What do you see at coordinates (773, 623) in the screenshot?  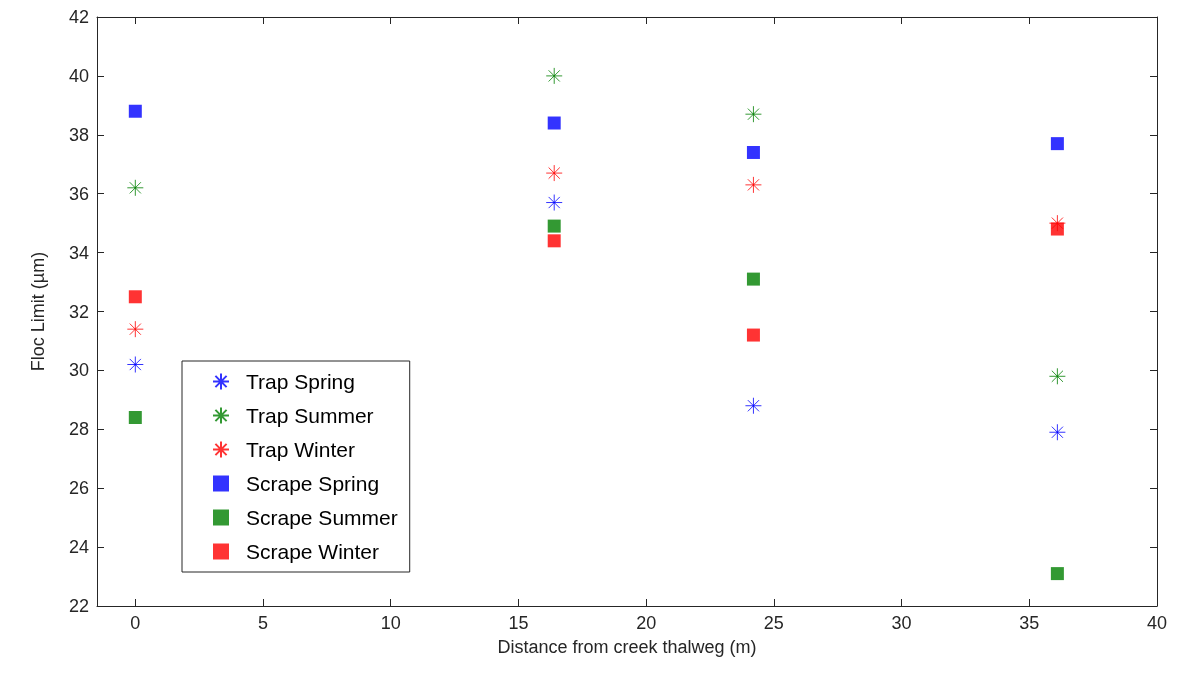 I see `x-tick-label: 25` at bounding box center [773, 623].